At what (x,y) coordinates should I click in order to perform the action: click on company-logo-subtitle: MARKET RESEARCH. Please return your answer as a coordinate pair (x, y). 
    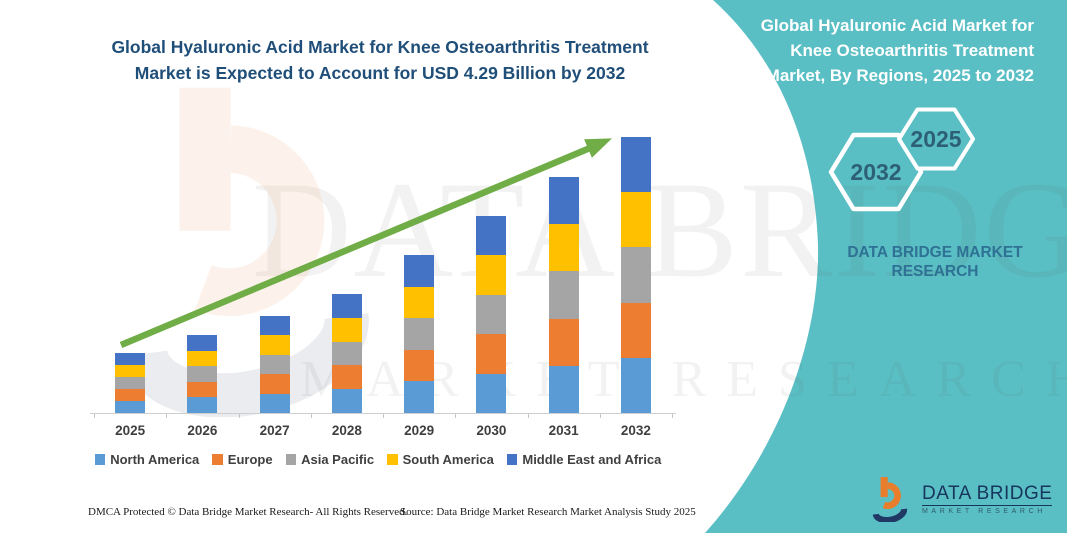
    Looking at the image, I should click on (984, 511).